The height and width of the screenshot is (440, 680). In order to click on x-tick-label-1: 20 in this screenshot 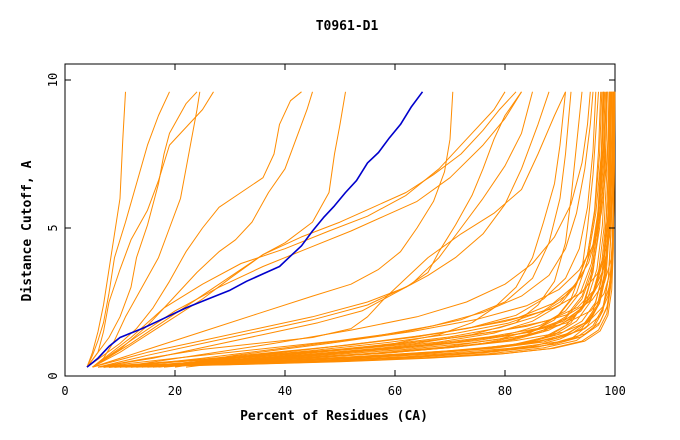, I will do `click(175, 391)`.